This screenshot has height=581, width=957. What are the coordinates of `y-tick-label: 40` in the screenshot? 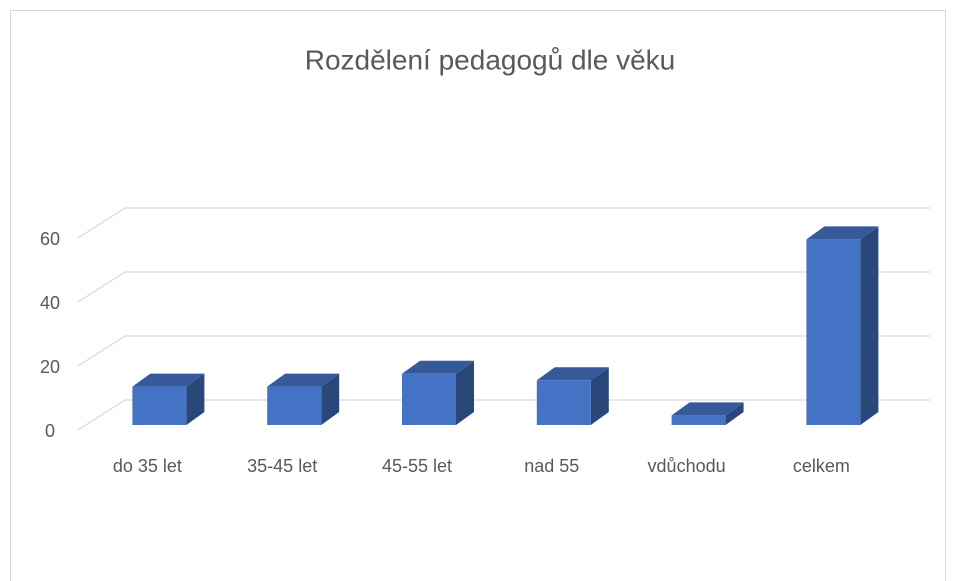 It's located at (50, 303).